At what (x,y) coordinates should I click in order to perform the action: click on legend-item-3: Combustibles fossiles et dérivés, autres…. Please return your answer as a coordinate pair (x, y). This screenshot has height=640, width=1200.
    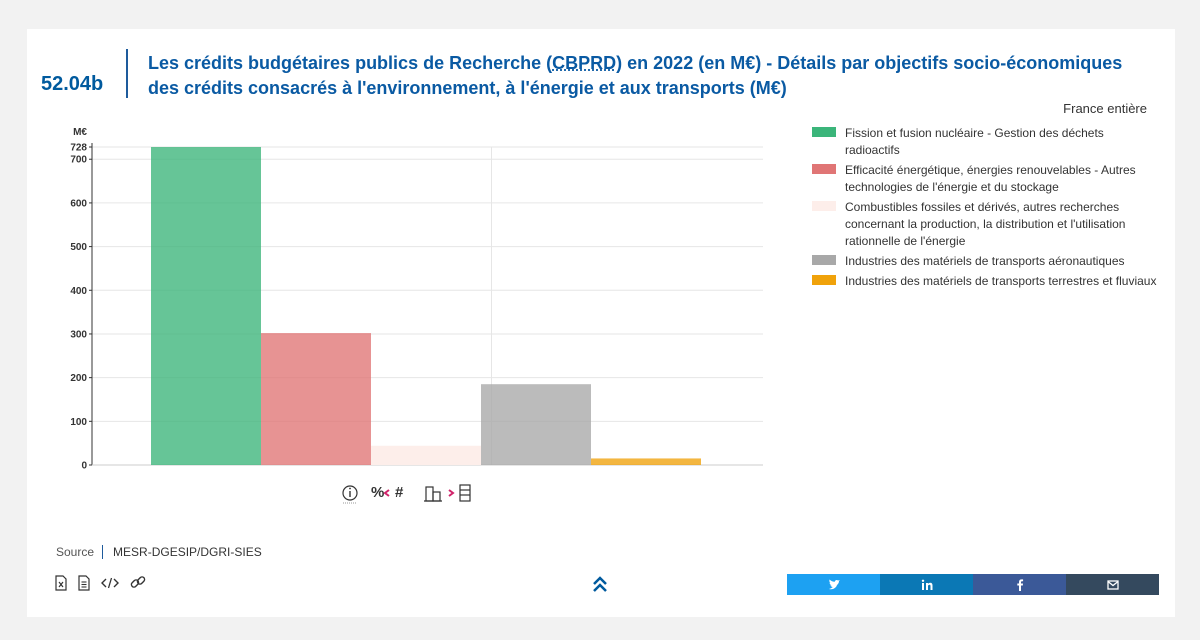
    Looking at the image, I should click on (984, 224).